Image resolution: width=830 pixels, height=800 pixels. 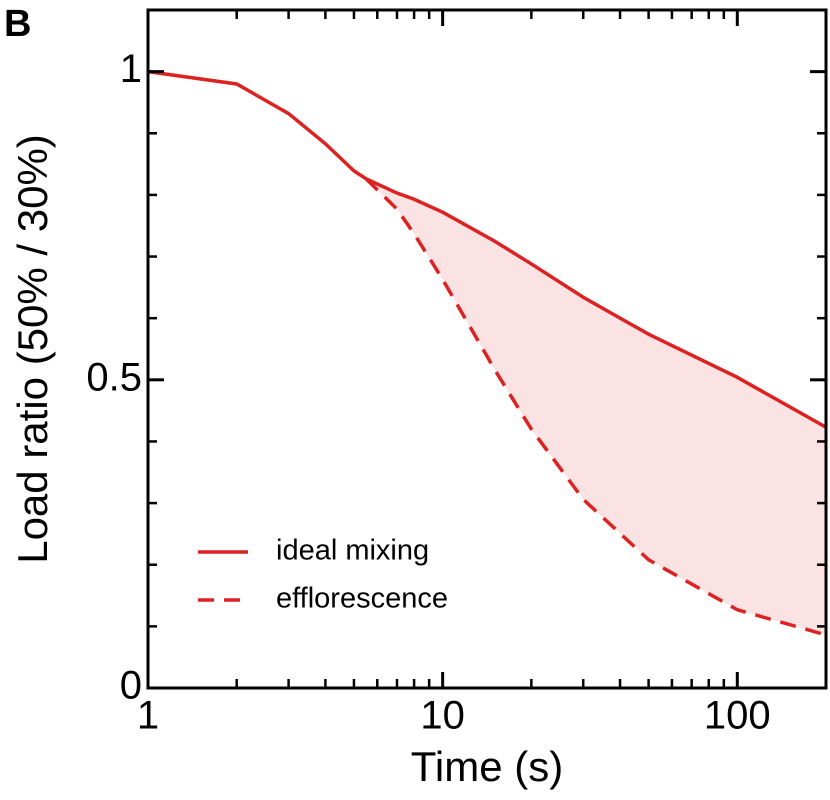 I want to click on x-tick-label: 10, so click(x=442, y=716).